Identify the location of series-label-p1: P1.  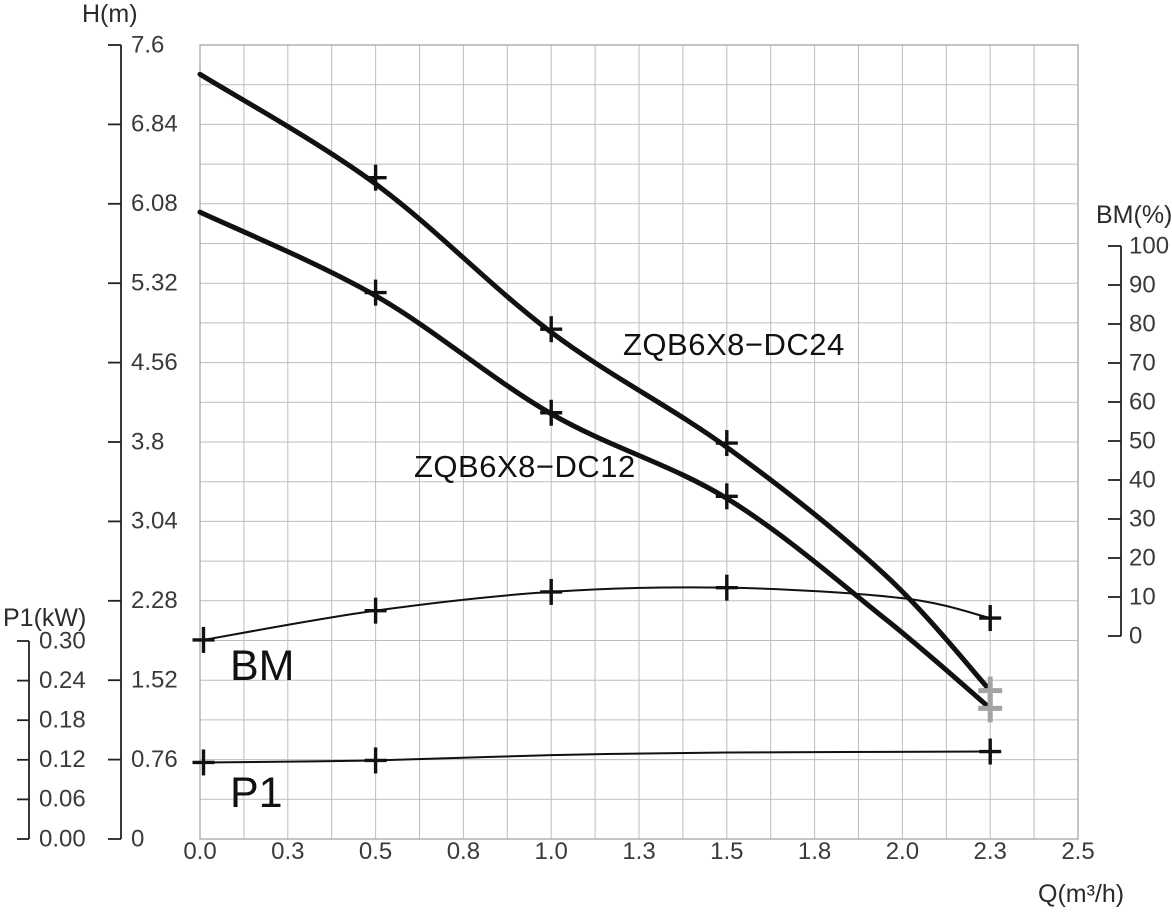
(256, 793).